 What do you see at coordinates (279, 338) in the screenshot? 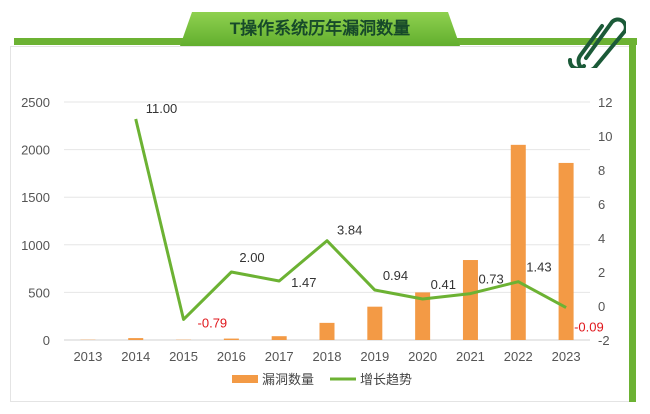
I see `bar-2017` at bounding box center [279, 338].